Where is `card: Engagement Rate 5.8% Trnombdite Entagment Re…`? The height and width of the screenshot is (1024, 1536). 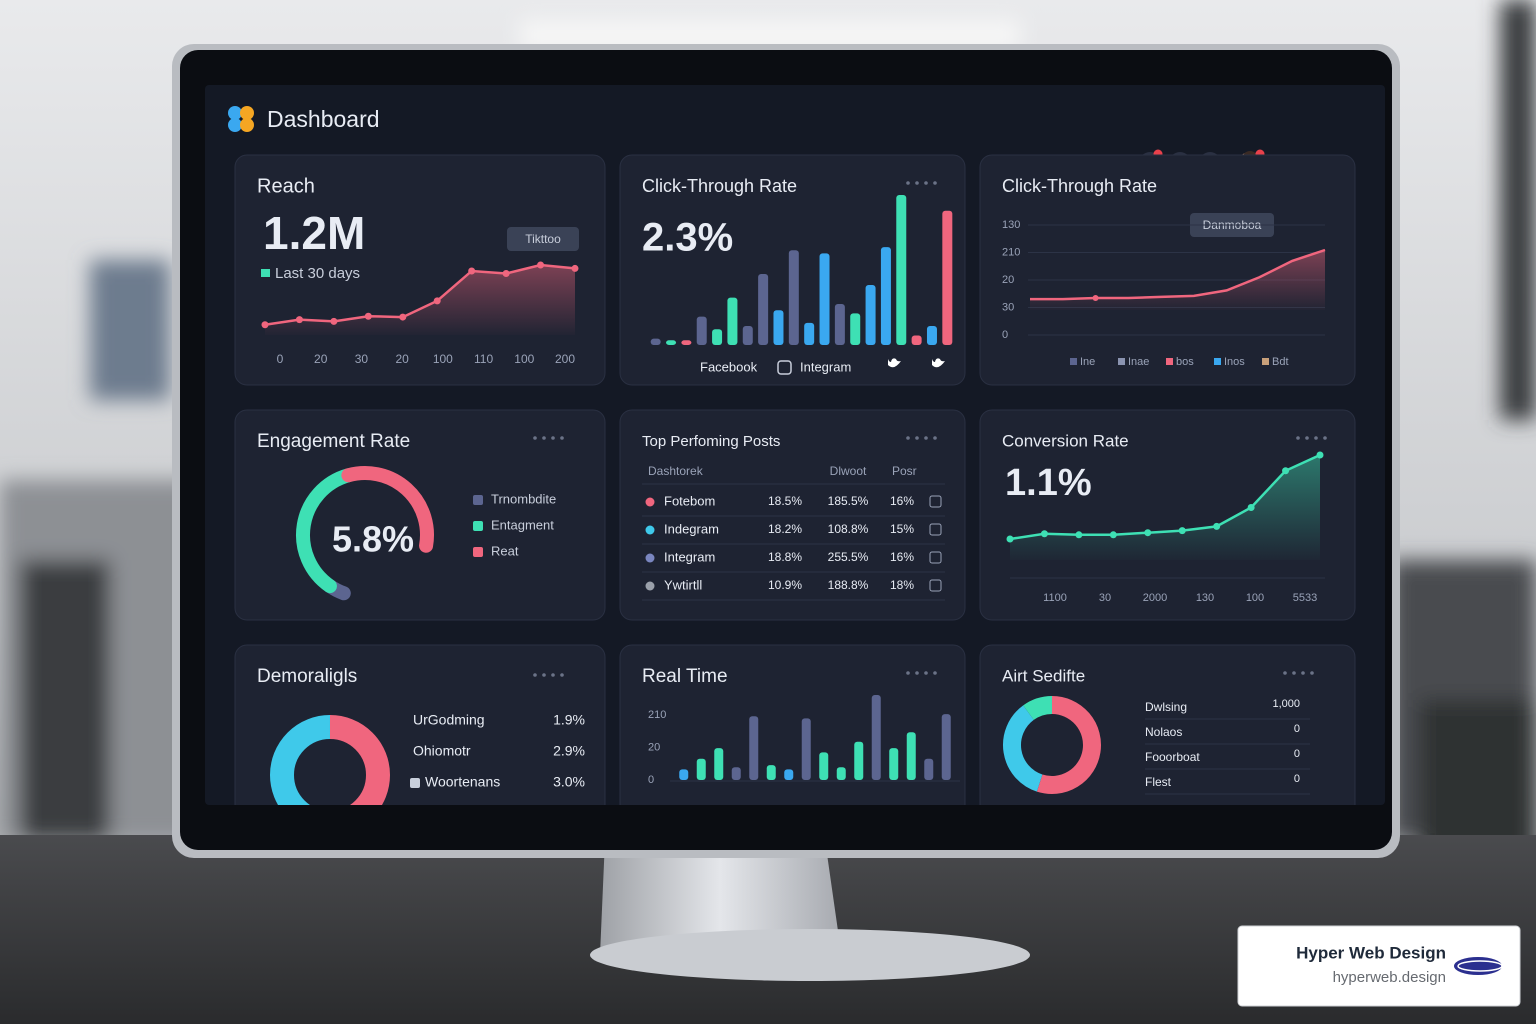
card: Engagement Rate 5.8% Trnombdite Entagment Re… is located at coordinates (420, 515).